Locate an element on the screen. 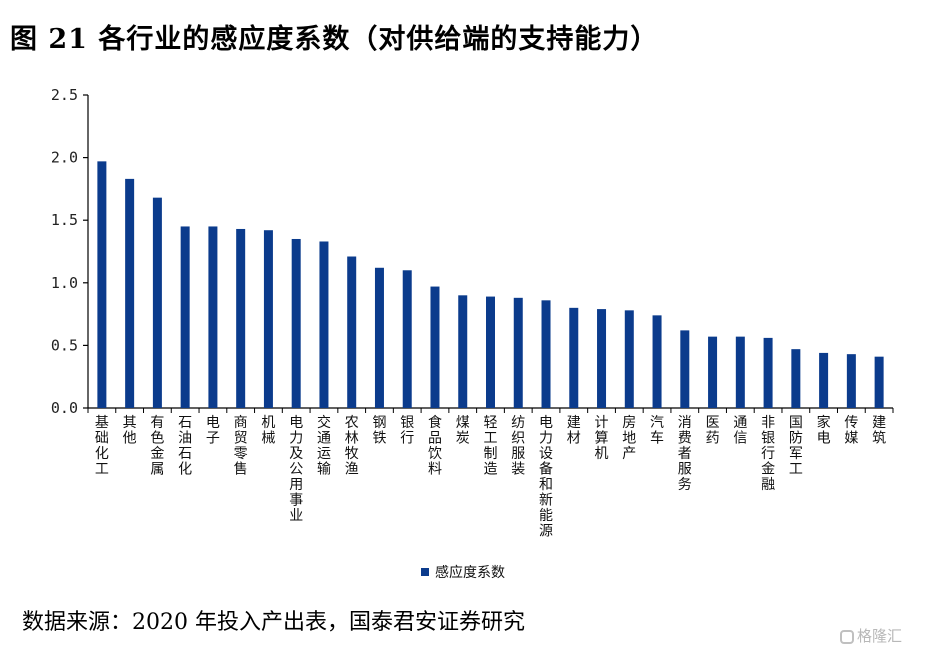  category-label-char: 药 is located at coordinates (713, 439).